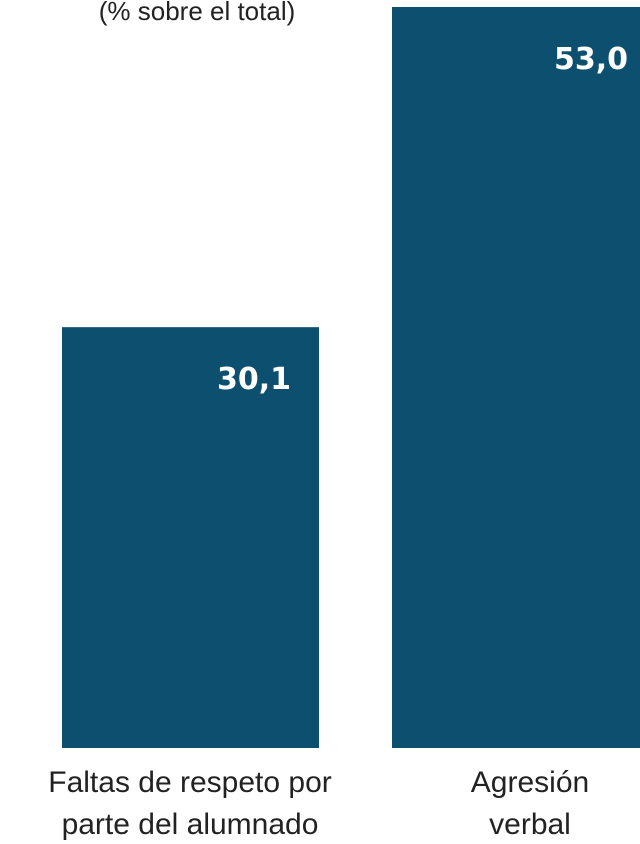 The image size is (640, 844). I want to click on category-label-0-line-1: parte del alumnado, so click(190, 824).